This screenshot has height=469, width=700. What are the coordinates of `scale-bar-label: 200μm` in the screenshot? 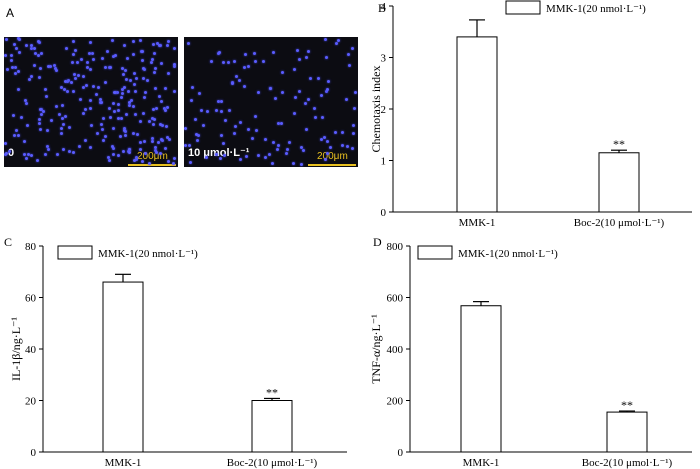 It's located at (152, 156).